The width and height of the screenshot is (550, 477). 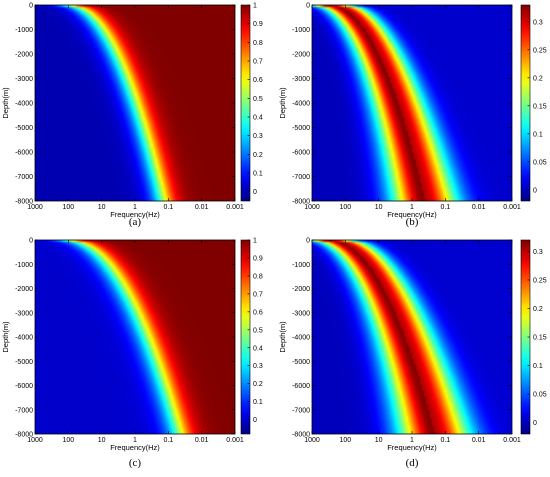 I want to click on colorbar-tick-label: 0.5, so click(x=258, y=330).